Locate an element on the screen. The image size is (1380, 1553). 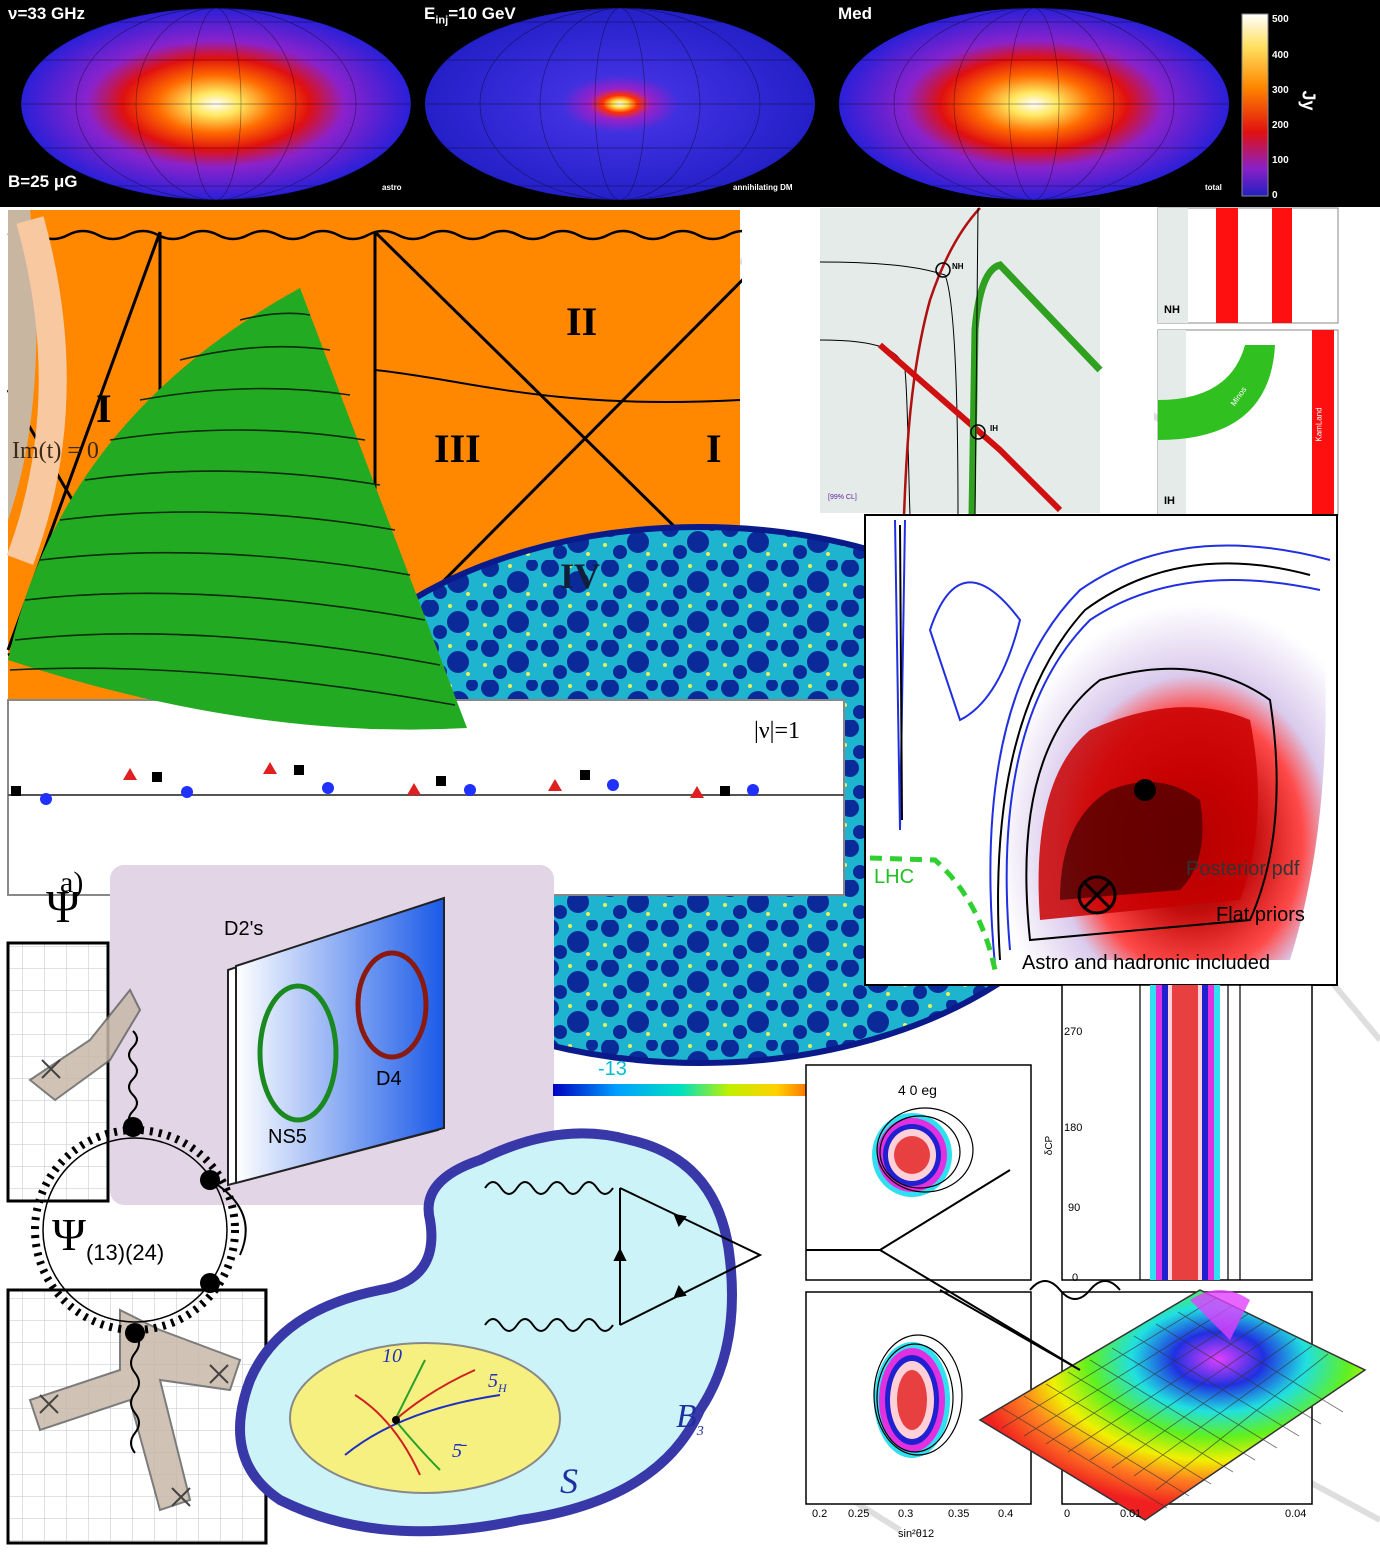
rainbow-colorbar-label: -13 is located at coordinates (612, 1069).